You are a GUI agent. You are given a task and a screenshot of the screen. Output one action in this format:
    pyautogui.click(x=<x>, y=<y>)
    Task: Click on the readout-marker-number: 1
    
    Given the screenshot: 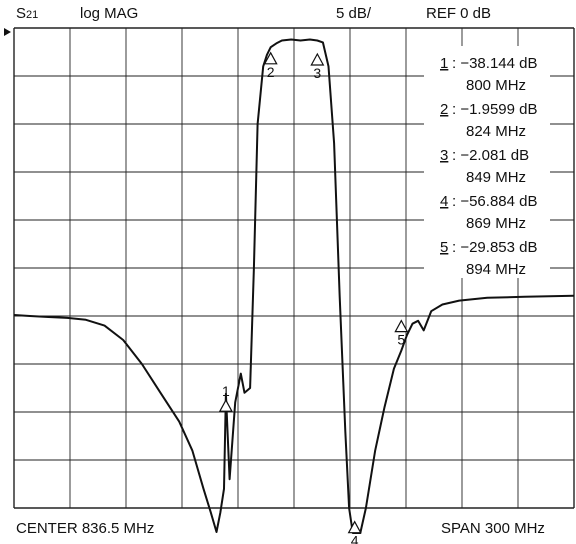 What is the action you would take?
    pyautogui.click(x=444, y=63)
    